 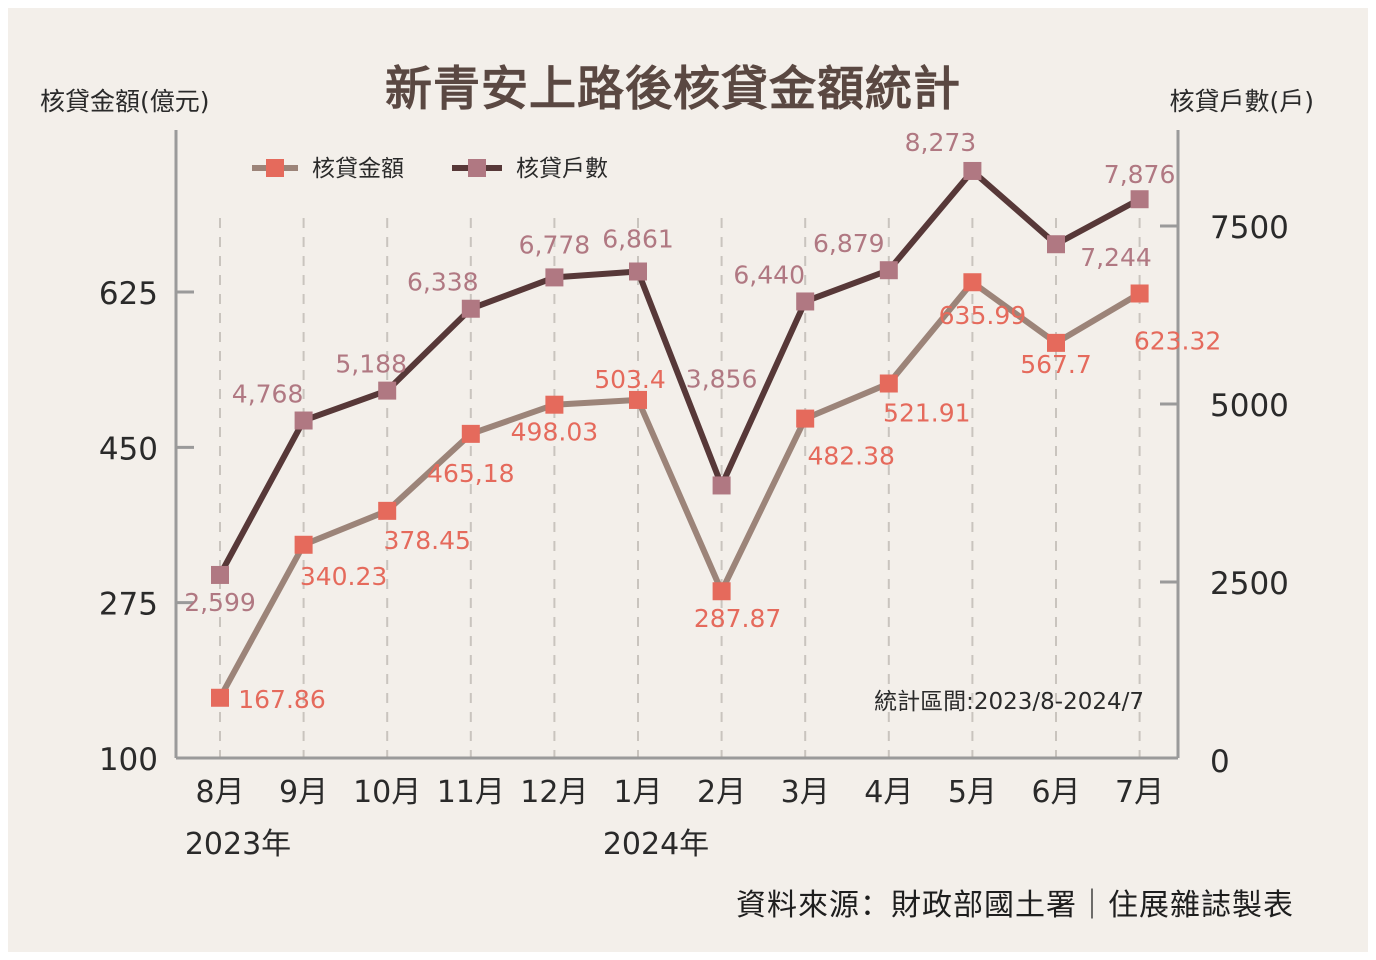 What do you see at coordinates (926, 413) in the screenshot?
I see `amount-data-label: 521.91` at bounding box center [926, 413].